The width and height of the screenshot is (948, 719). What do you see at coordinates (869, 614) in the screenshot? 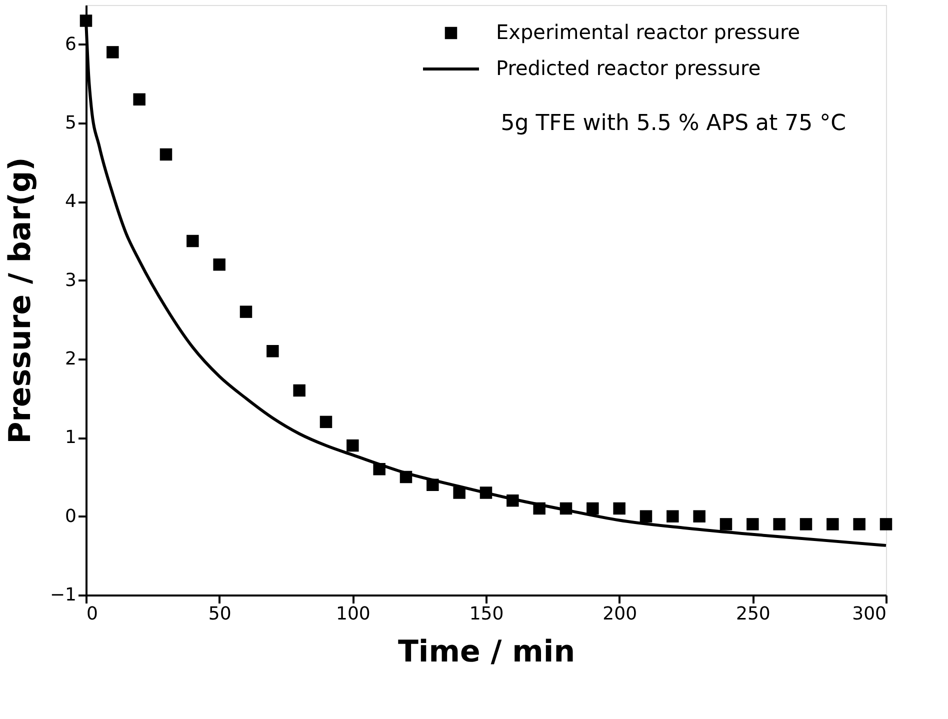
I see `x-tick-label: 300` at bounding box center [869, 614].